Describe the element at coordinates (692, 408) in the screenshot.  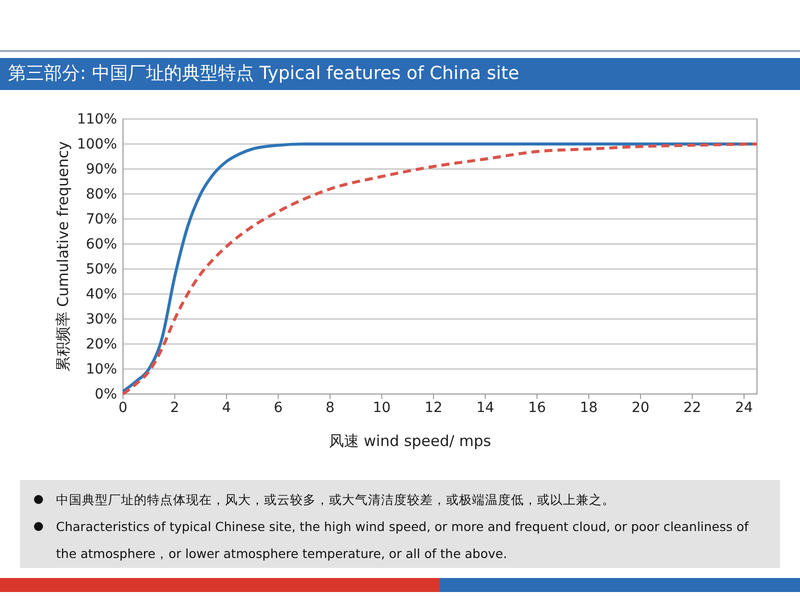
I see `x-tick-label: 22` at that location.